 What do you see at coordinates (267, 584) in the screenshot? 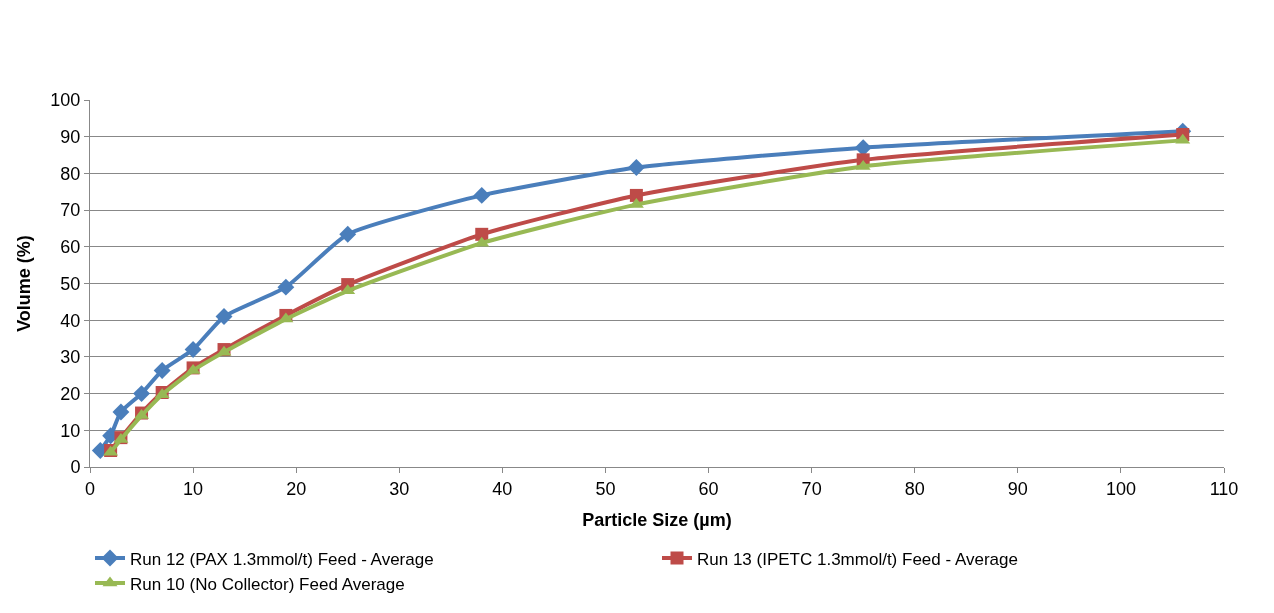
I see `legend-label: Run 10 (No Collector) Feed Average` at bounding box center [267, 584].